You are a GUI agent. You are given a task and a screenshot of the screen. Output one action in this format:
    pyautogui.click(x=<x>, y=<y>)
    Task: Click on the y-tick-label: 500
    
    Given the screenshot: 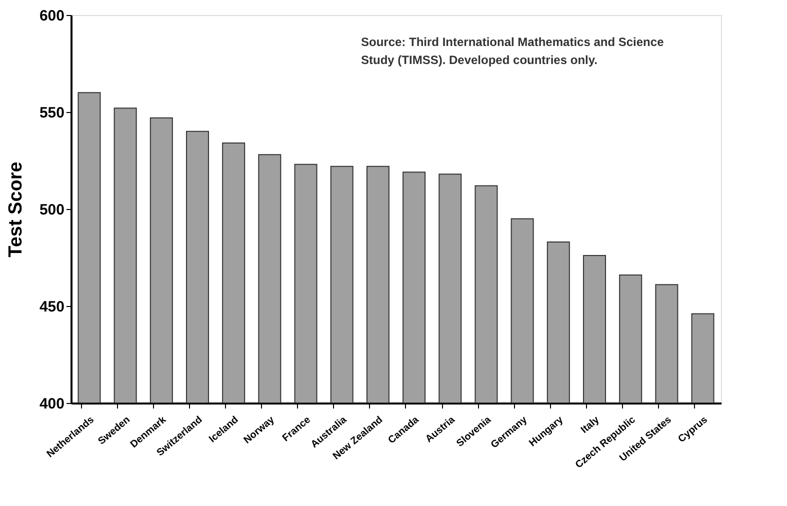 What is the action you would take?
    pyautogui.click(x=51, y=210)
    